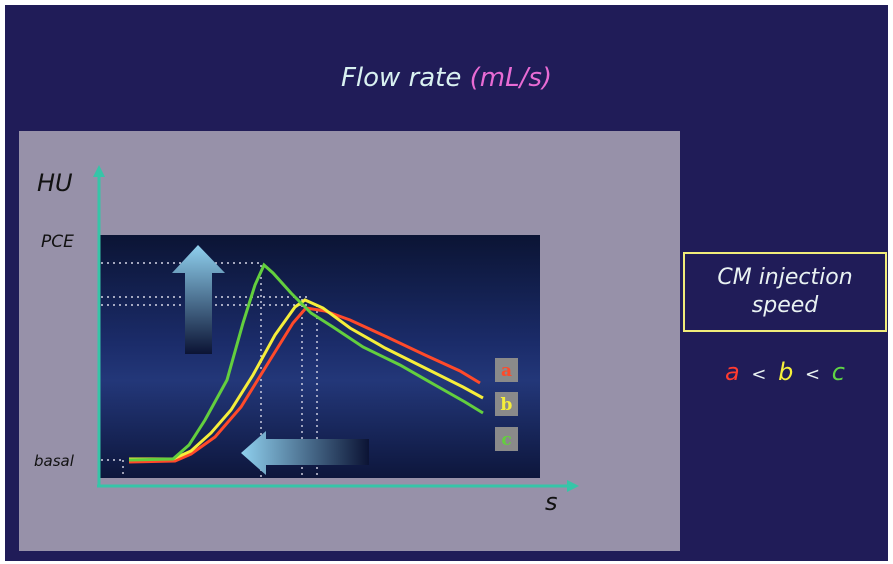 The image size is (893, 564). Describe the element at coordinates (54, 461) in the screenshot. I see `y-tick-basal: basal` at that location.